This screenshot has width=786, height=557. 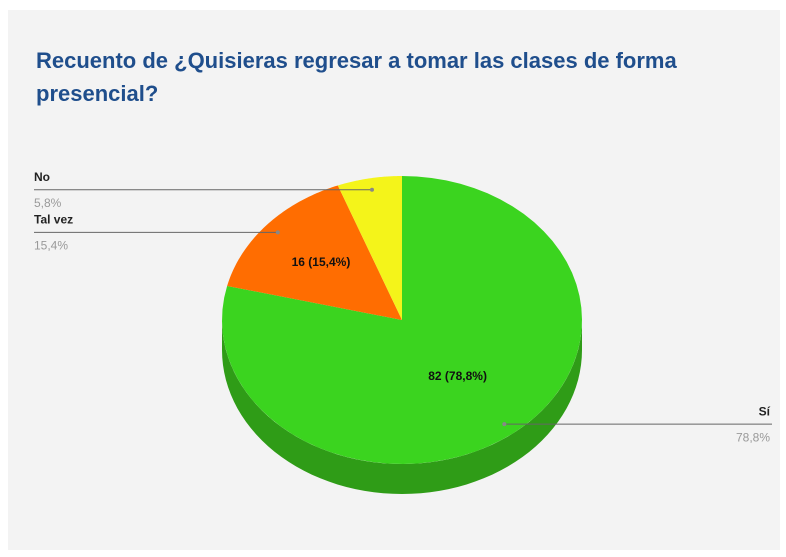 What do you see at coordinates (765, 411) in the screenshot?
I see `legend-label: Sí` at bounding box center [765, 411].